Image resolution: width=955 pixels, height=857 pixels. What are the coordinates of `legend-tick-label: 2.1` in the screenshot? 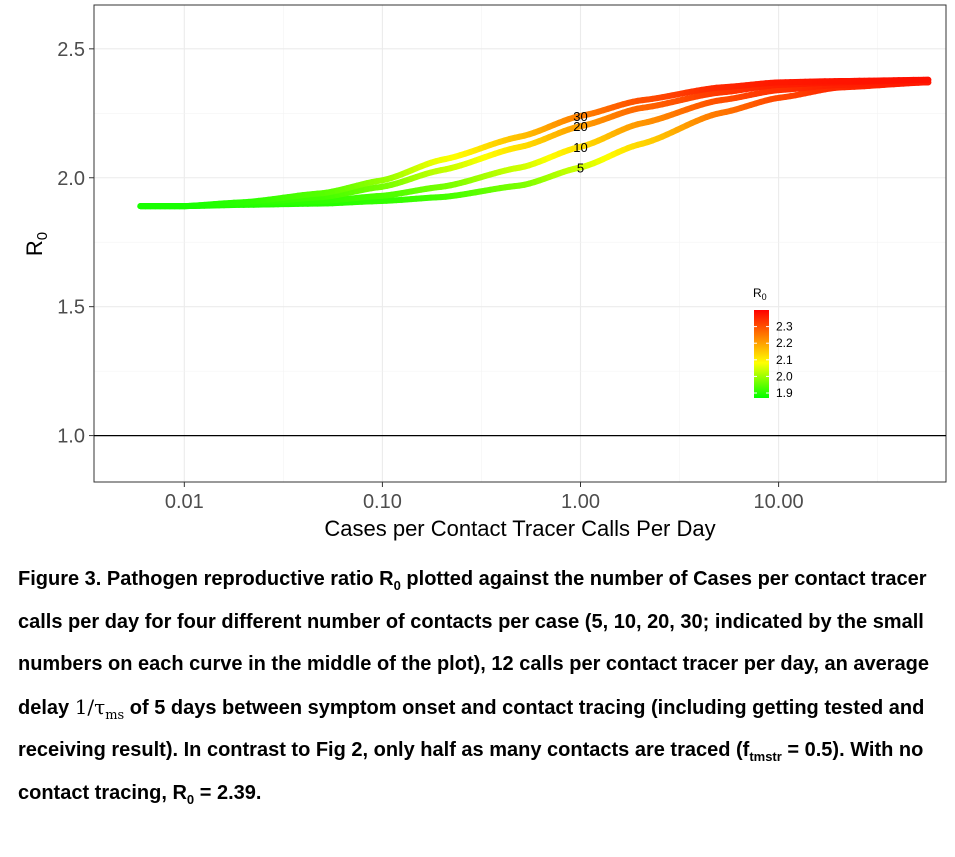 It's located at (784, 360).